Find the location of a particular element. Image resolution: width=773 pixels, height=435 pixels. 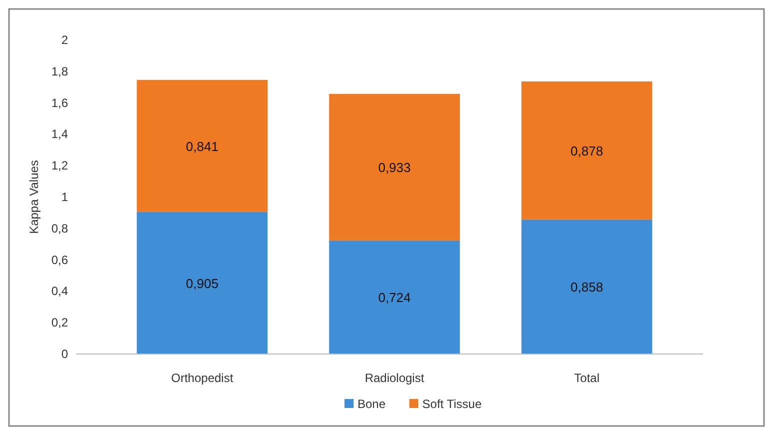

data-label: 0,858 is located at coordinates (587, 287).